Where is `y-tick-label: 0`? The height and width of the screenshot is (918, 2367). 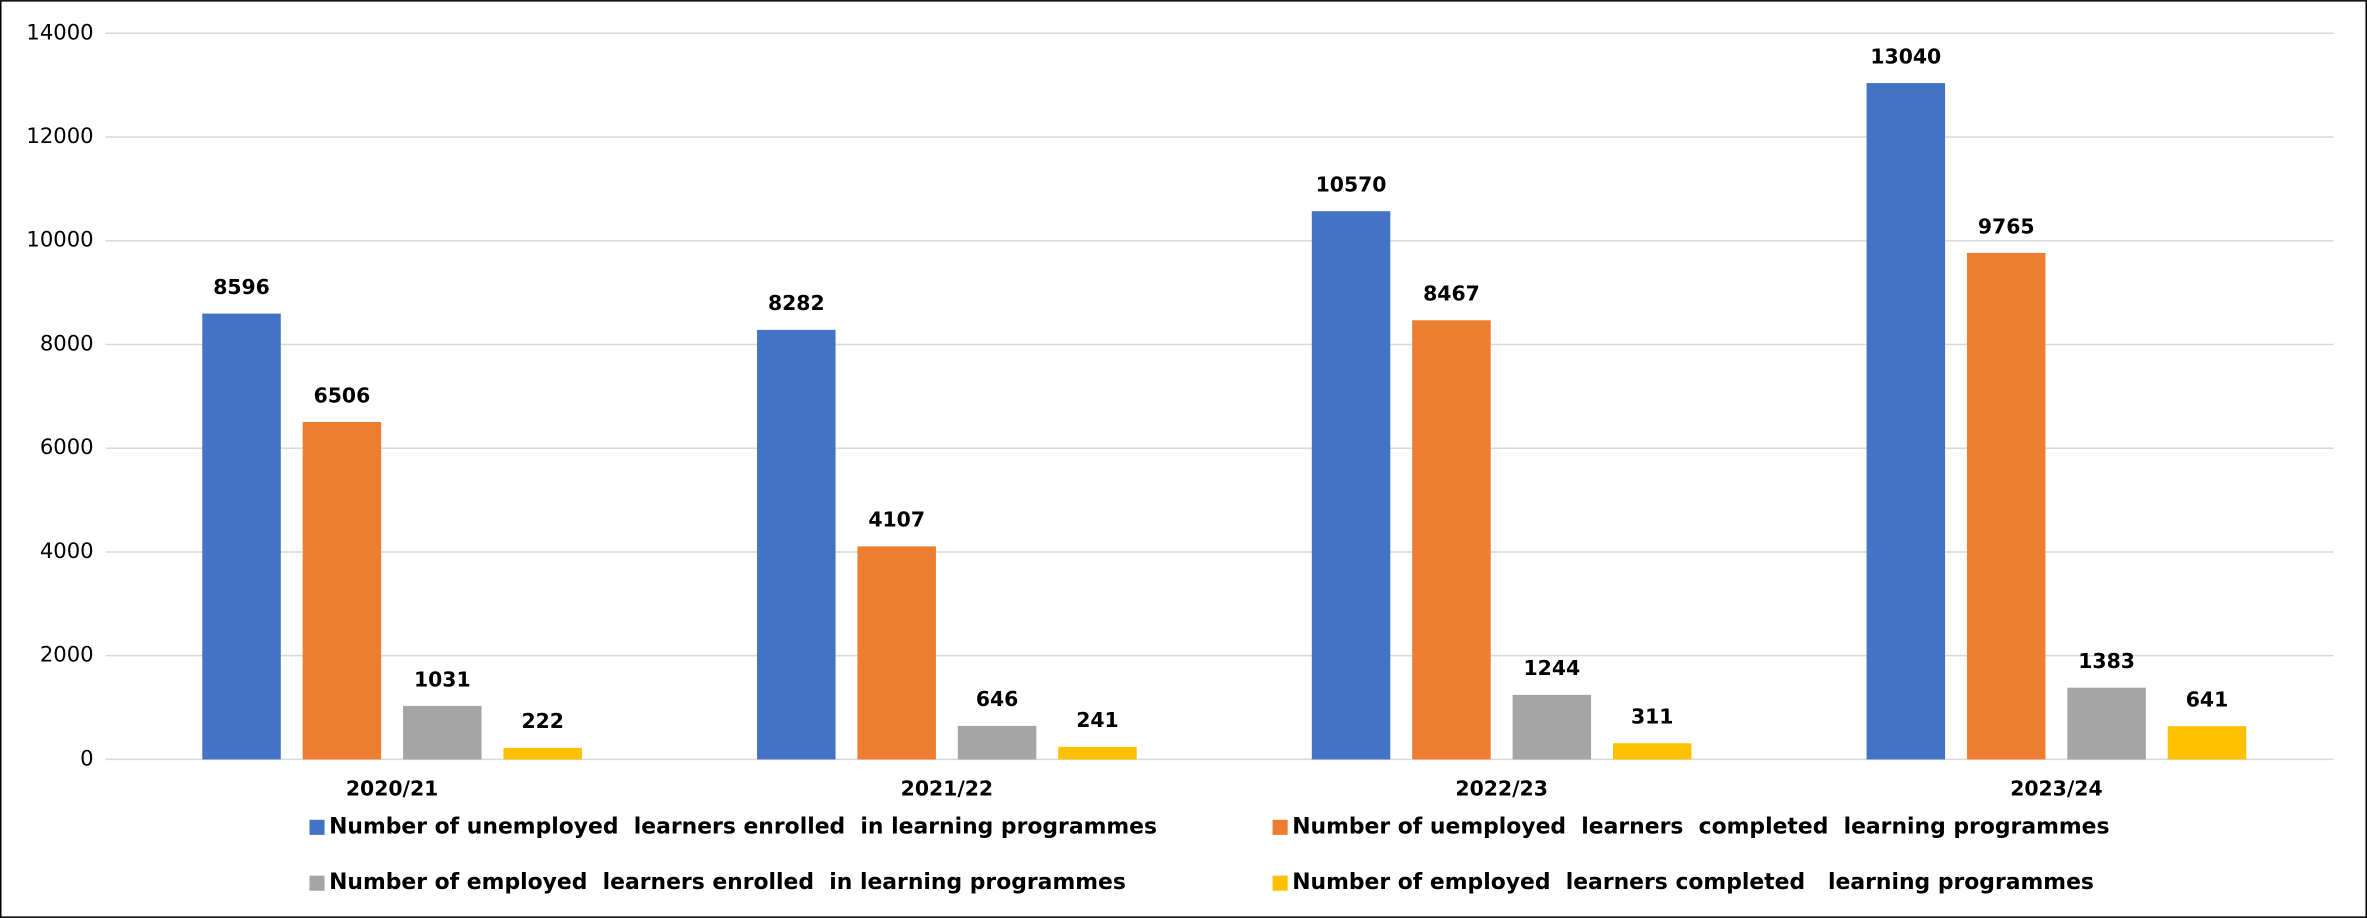
y-tick-label: 0 is located at coordinates (86, 757).